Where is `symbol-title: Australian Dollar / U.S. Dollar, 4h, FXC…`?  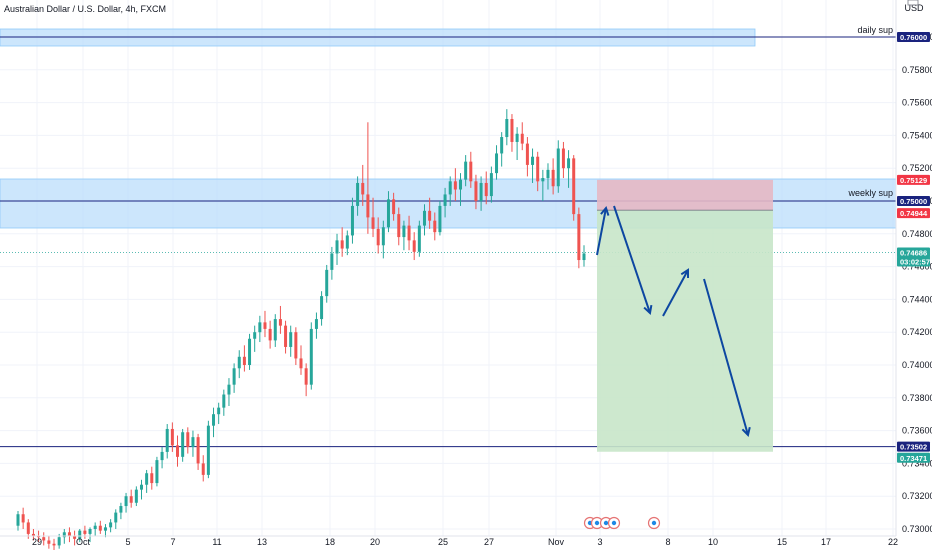
symbol-title: Australian Dollar / U.S. Dollar, 4h, FXC… is located at coordinates (85, 9).